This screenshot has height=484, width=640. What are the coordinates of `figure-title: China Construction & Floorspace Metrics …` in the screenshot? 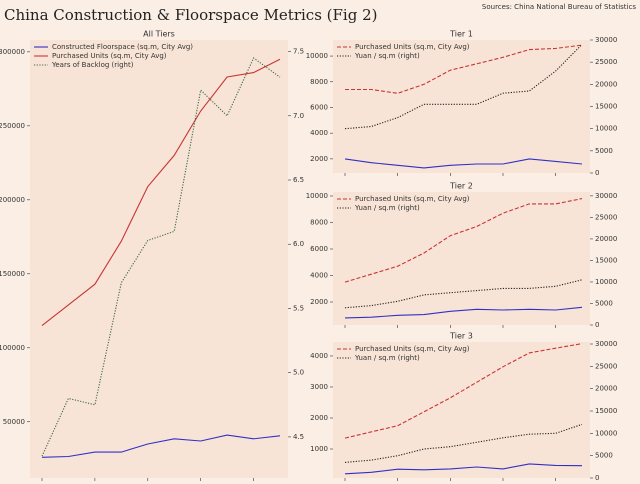 It's located at (190, 15).